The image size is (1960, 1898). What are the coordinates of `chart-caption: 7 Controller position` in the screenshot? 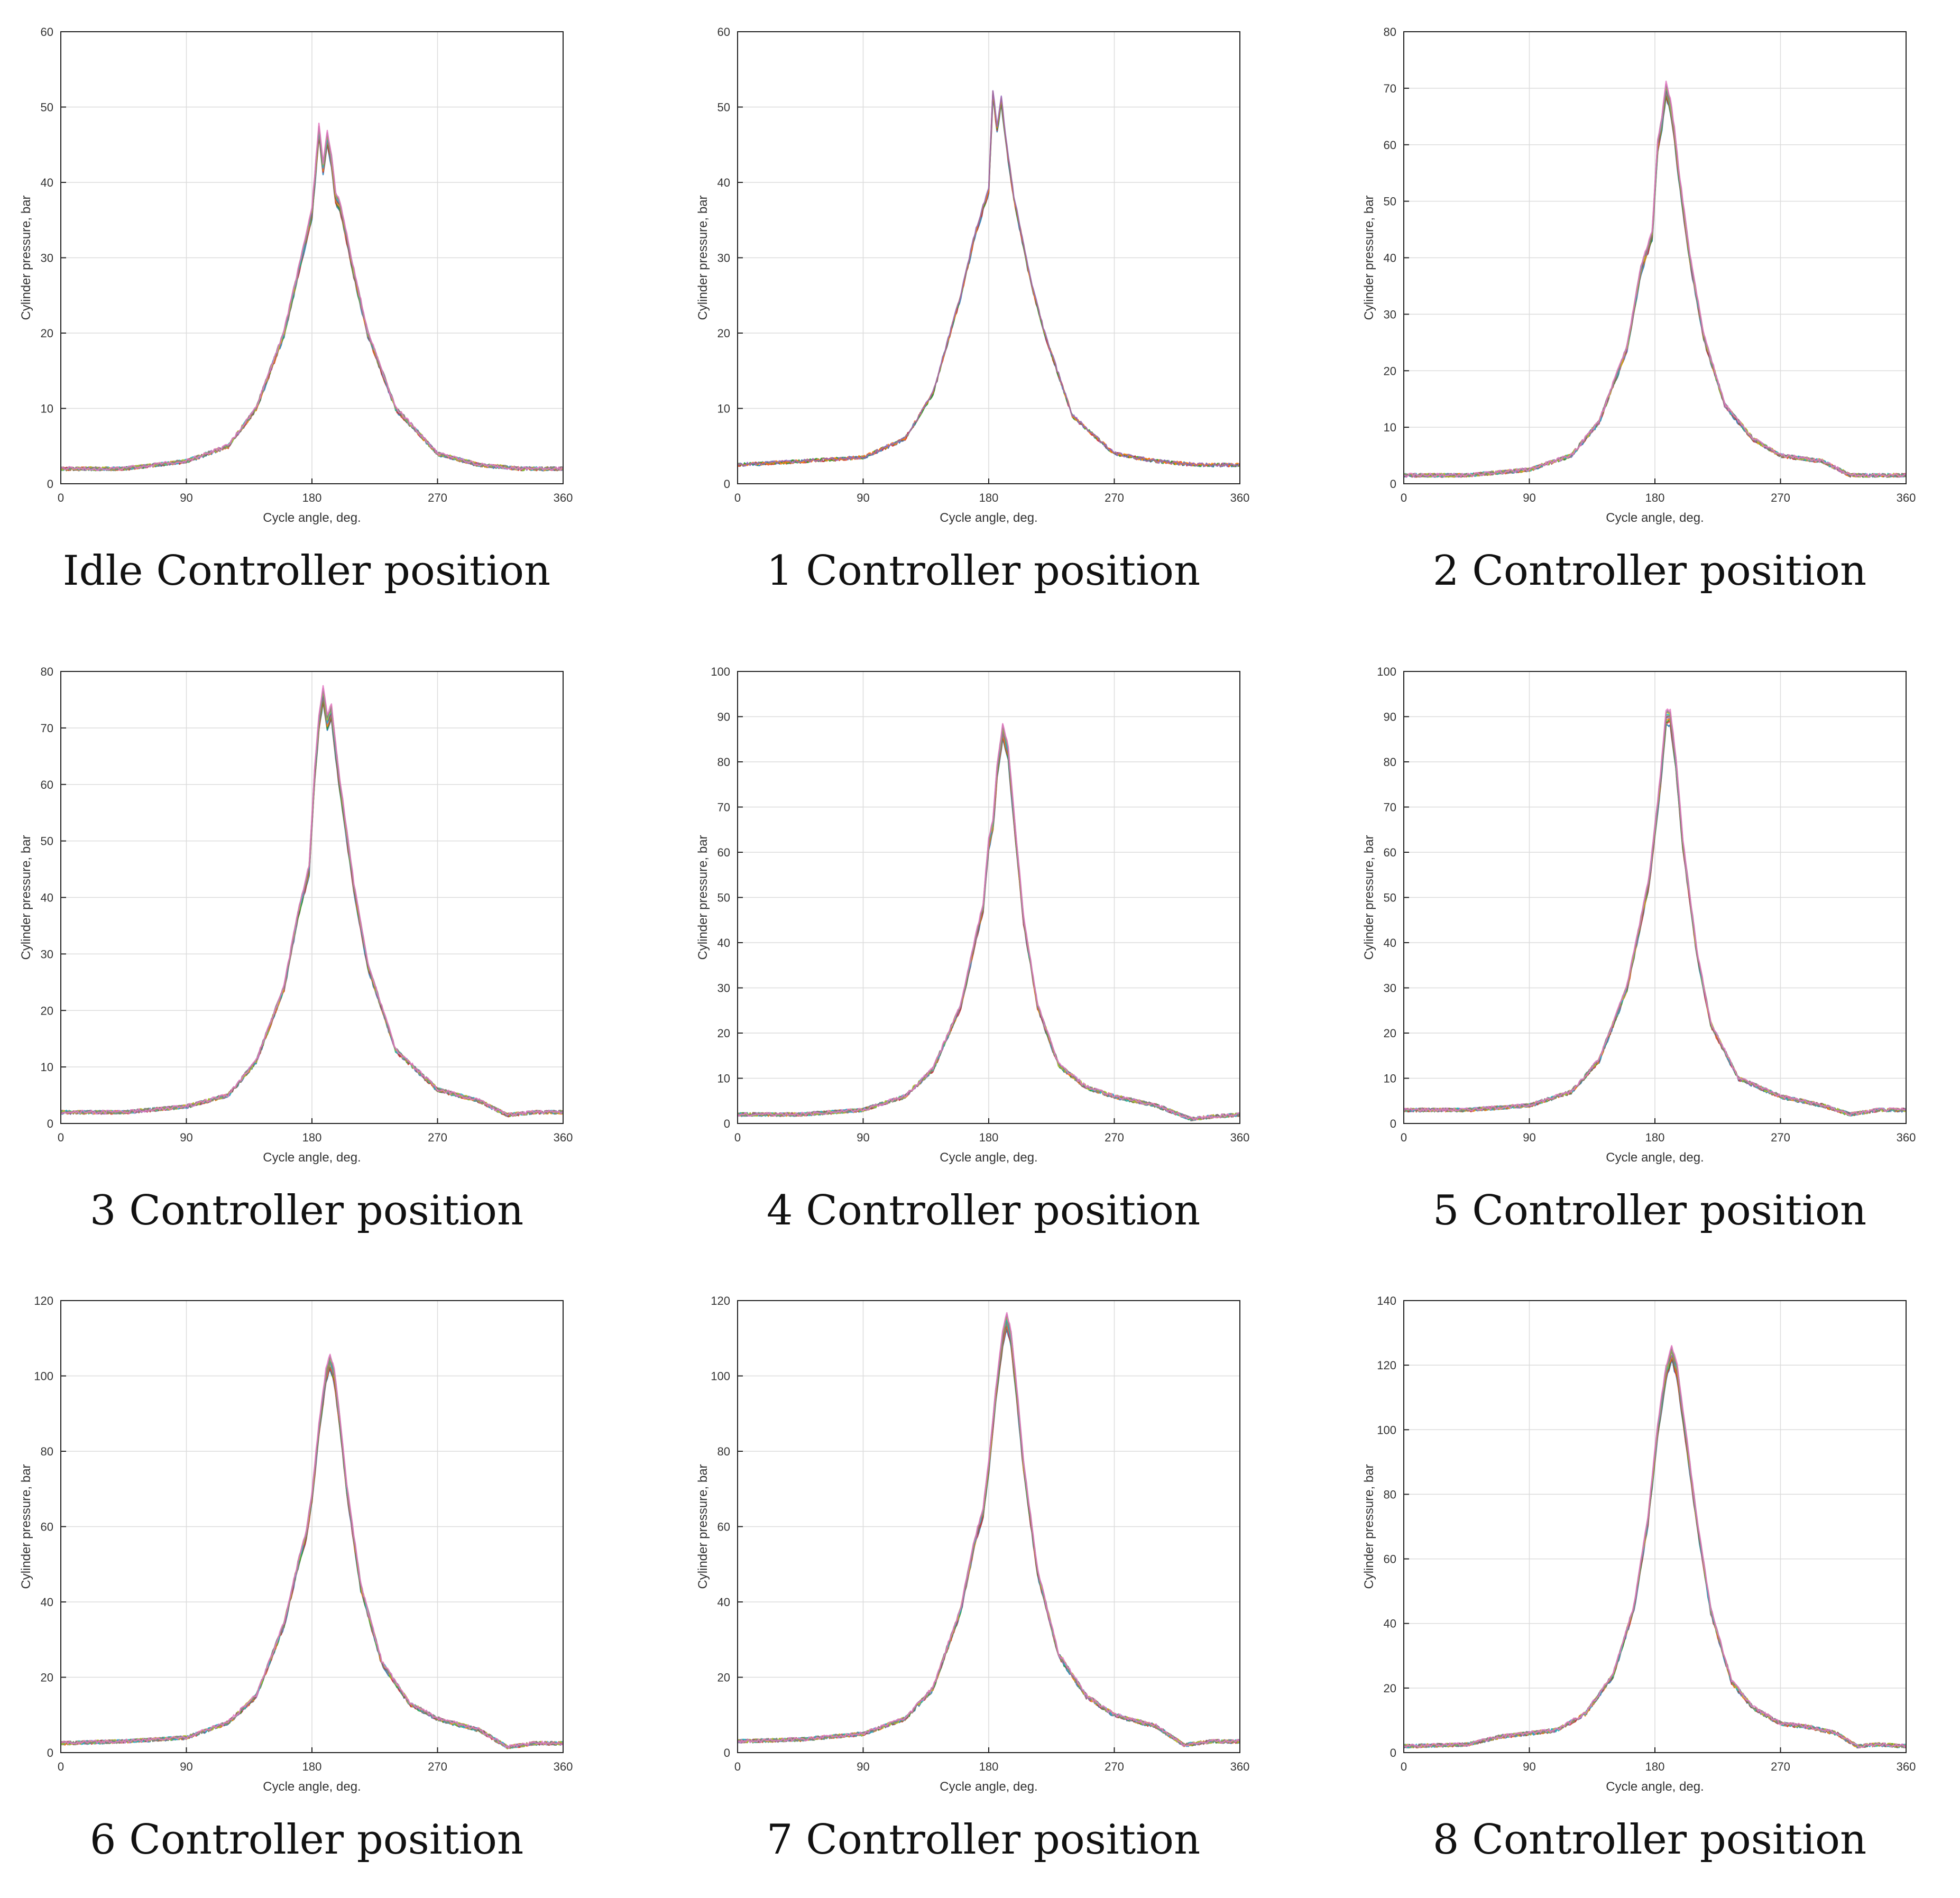 It's located at (984, 1840).